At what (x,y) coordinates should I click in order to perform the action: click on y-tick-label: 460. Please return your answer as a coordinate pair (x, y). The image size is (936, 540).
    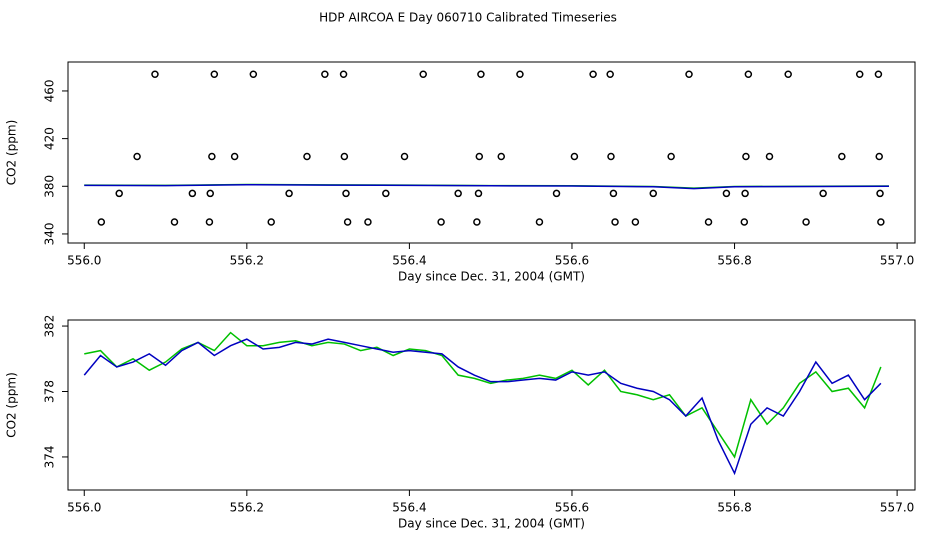
    Looking at the image, I should click on (50, 91).